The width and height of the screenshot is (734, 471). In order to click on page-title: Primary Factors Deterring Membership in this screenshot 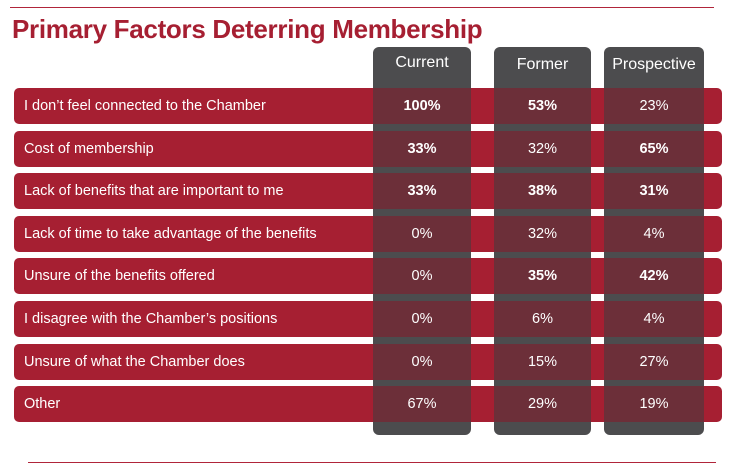, I will do `click(247, 29)`.